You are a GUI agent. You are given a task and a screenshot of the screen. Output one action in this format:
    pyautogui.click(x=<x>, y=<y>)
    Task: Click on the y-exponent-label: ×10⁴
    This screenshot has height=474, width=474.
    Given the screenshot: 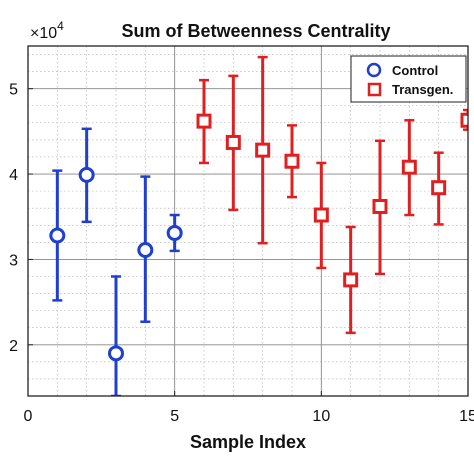 What is the action you would take?
    pyautogui.click(x=47, y=30)
    